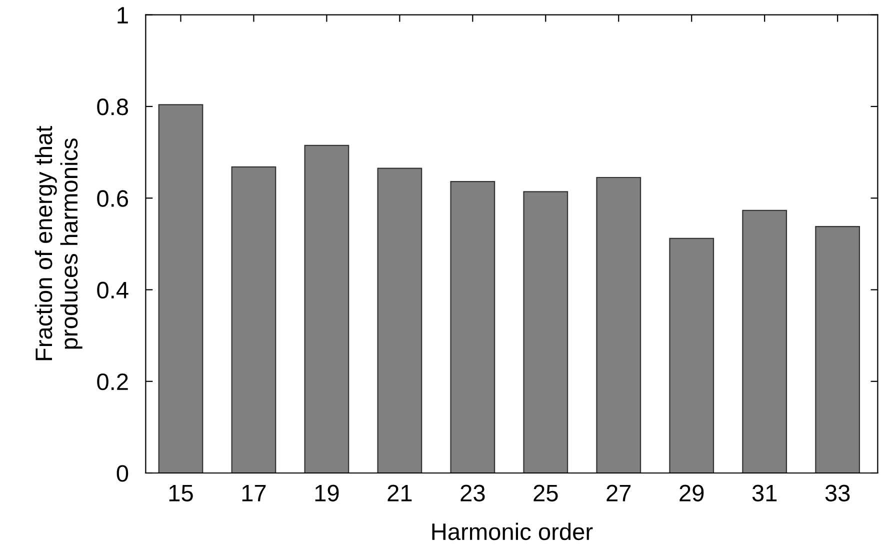 The width and height of the screenshot is (883, 550). What do you see at coordinates (122, 473) in the screenshot?
I see `y-tick-label: 0` at bounding box center [122, 473].